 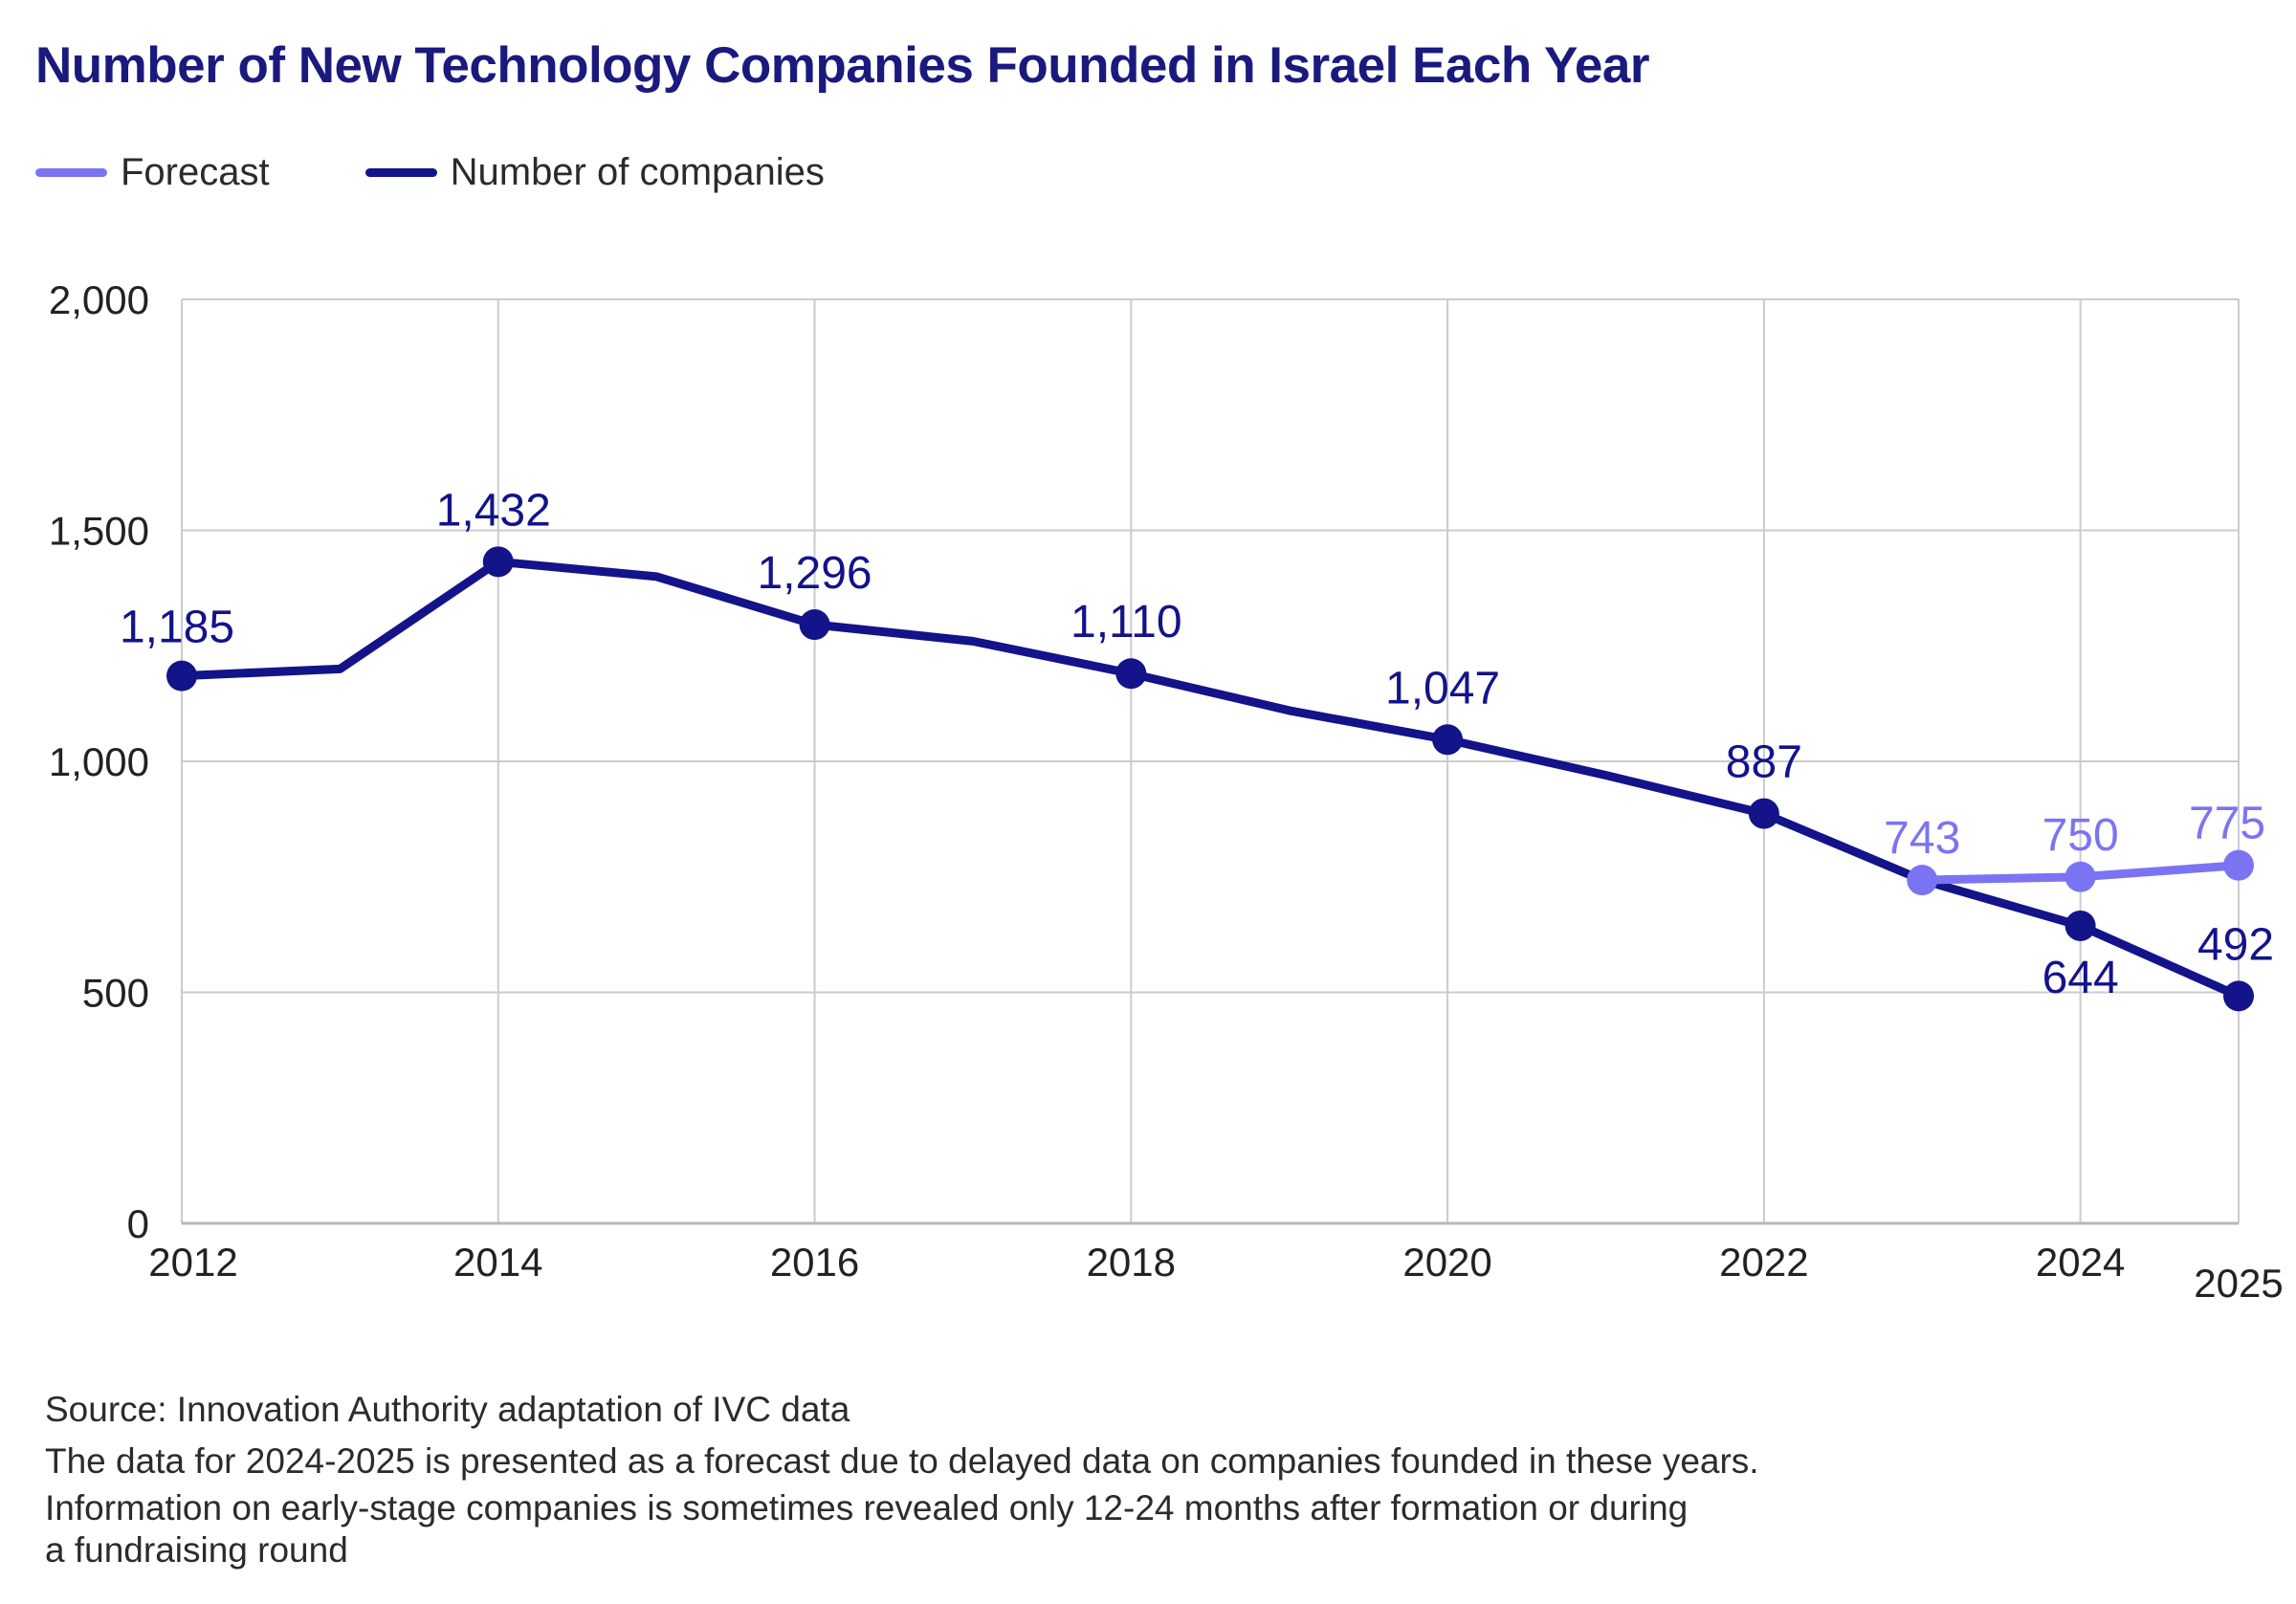 What do you see at coordinates (1131, 1262) in the screenshot?
I see `x-tick-label: 2018` at bounding box center [1131, 1262].